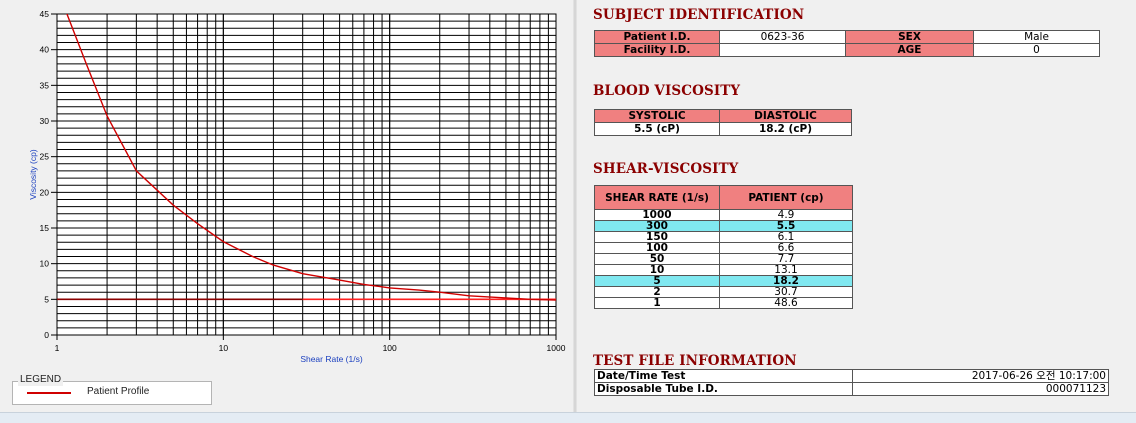 Image resolution: width=1136 pixels, height=423 pixels. I want to click on y-tick-label: 10, so click(45, 264).